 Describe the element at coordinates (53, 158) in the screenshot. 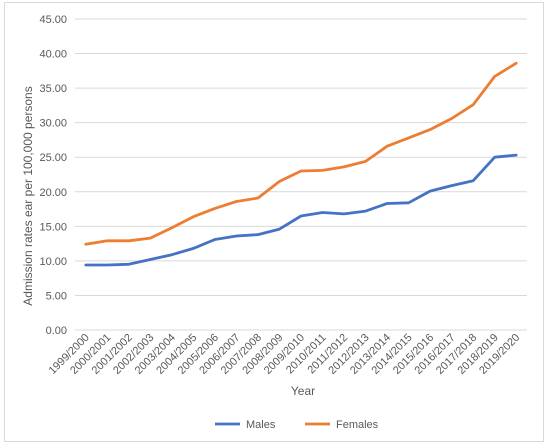

I see `y-tick-label: 25.00` at that location.